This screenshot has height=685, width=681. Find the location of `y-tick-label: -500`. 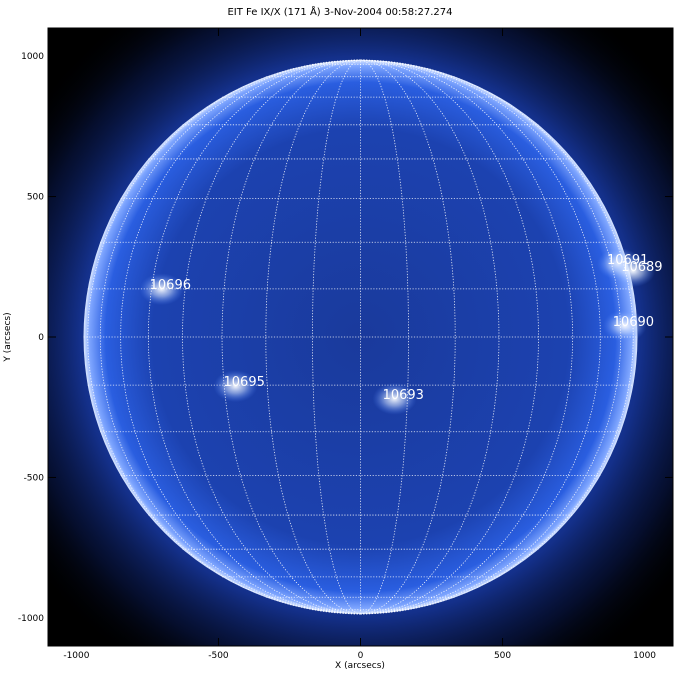

y-tick-label: -500 is located at coordinates (34, 478).